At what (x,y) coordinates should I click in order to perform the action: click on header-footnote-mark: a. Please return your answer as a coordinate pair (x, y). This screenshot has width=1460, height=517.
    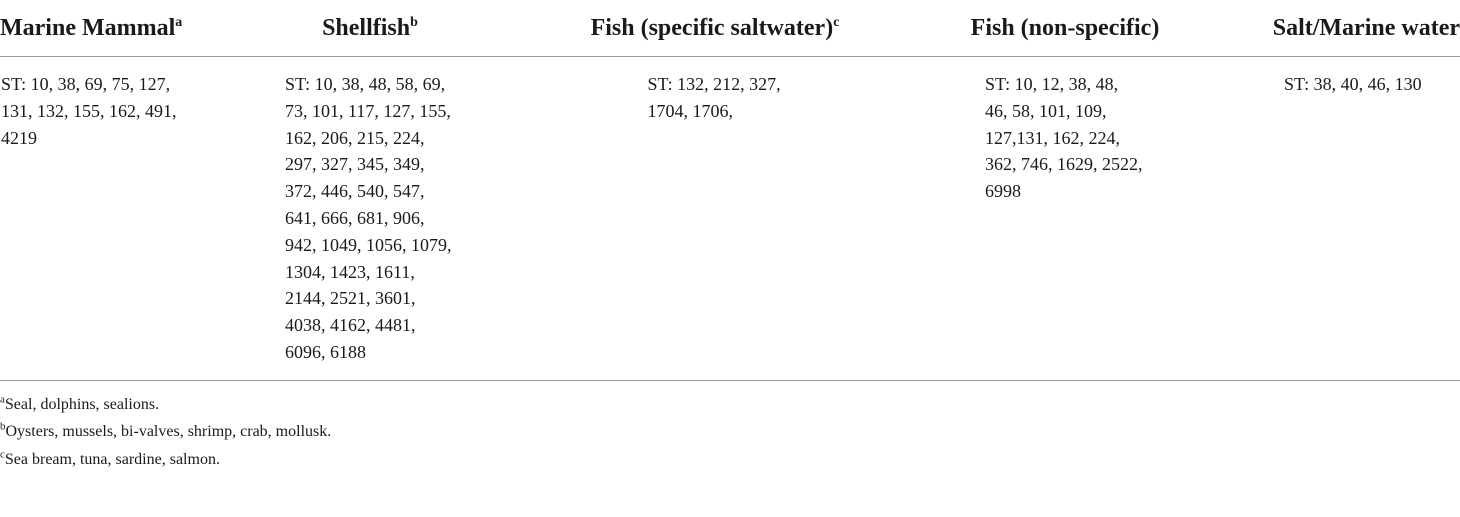
    Looking at the image, I should click on (179, 22).